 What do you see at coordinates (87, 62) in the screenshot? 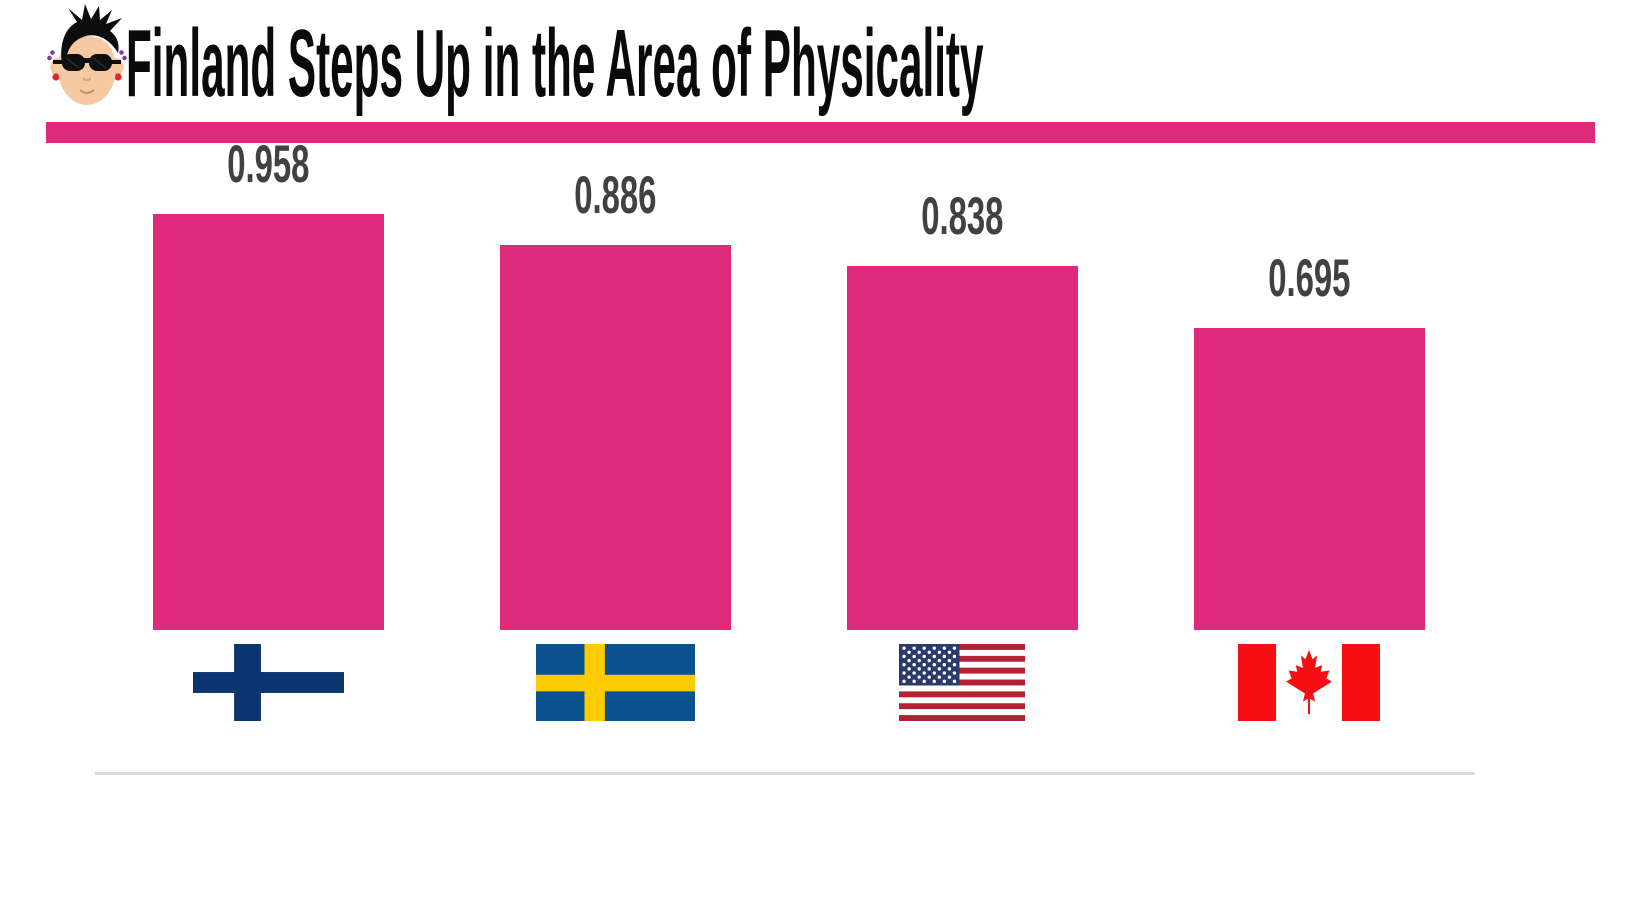
I see `sunglasses-icon` at bounding box center [87, 62].